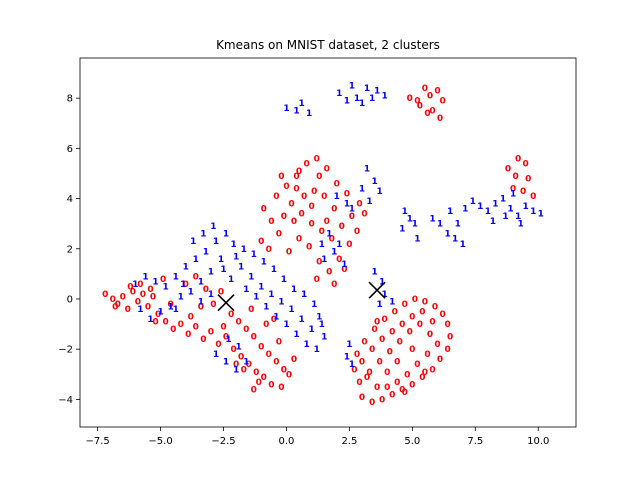  I want to click on x-tick-label: 2.5, so click(349, 441).